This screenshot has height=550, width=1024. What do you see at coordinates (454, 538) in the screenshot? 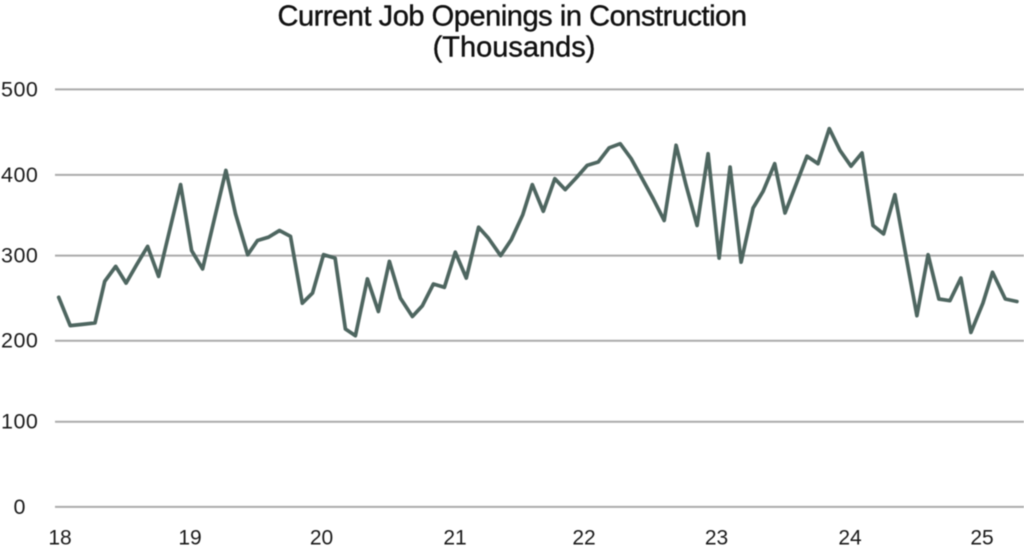
I see `svg-text: 21` at bounding box center [454, 538].